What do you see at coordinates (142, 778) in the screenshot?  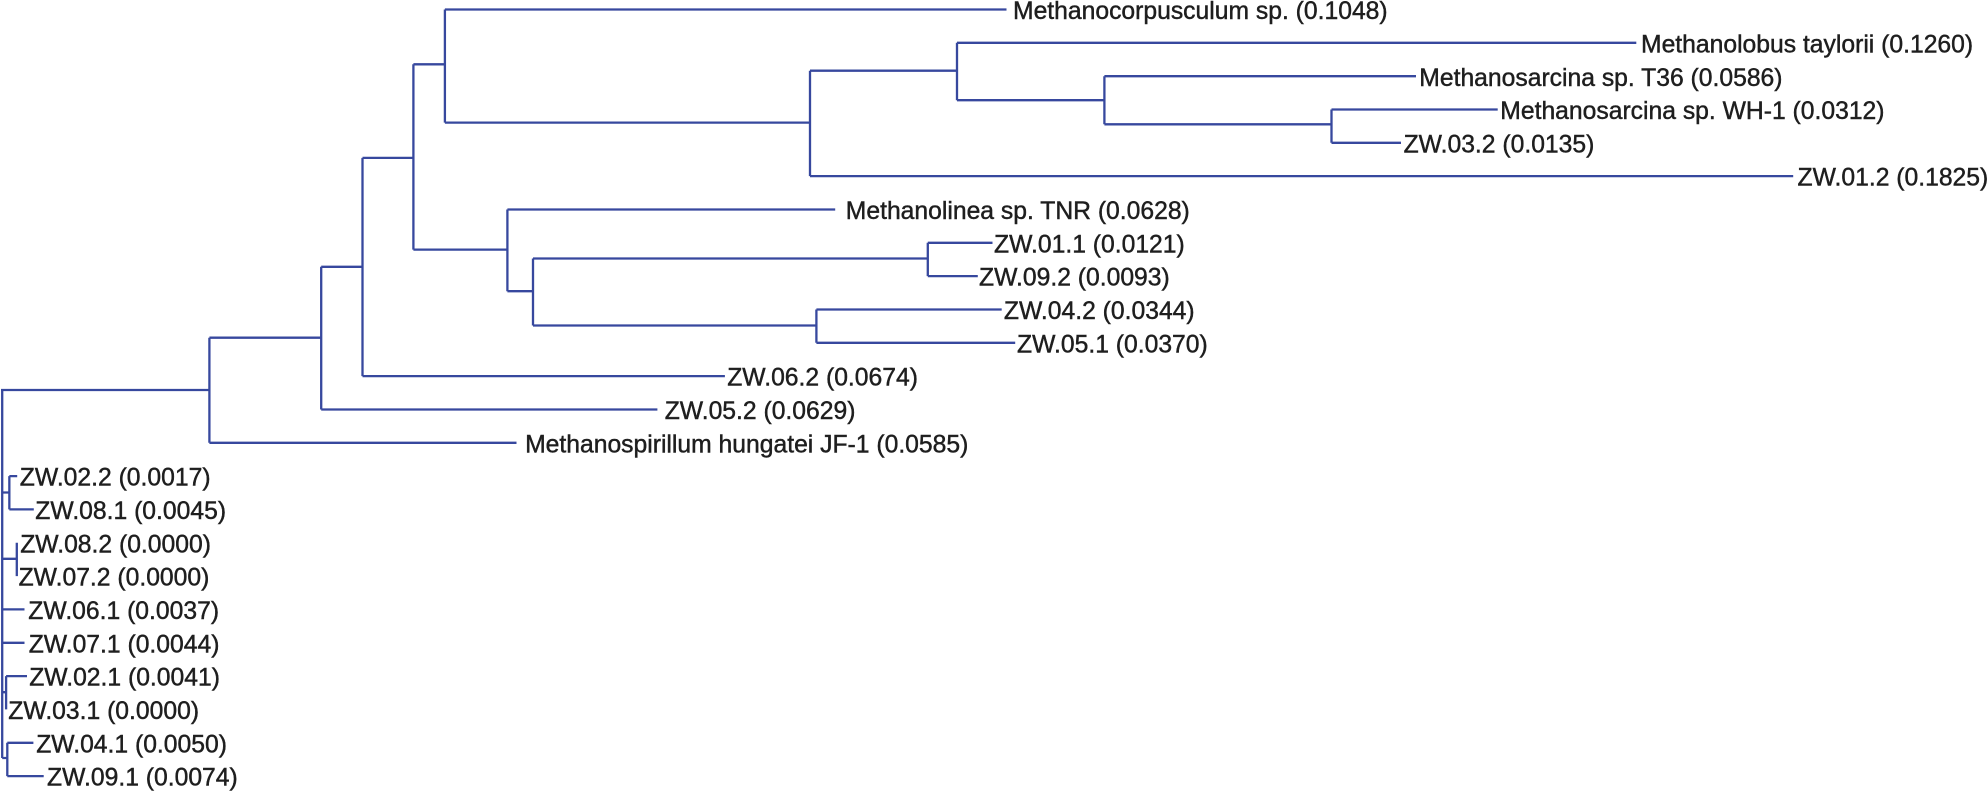 I see `svg-text: ZW.09.1 (0.0074)` at bounding box center [142, 778].